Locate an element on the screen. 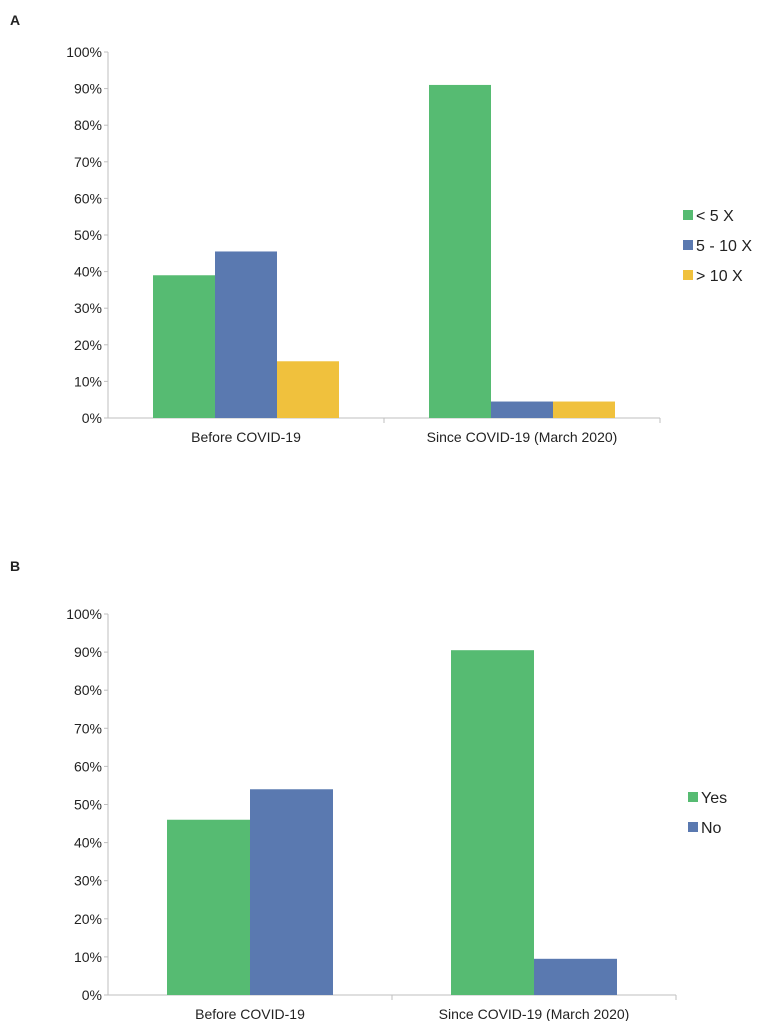  legend-label: No is located at coordinates (711, 828).